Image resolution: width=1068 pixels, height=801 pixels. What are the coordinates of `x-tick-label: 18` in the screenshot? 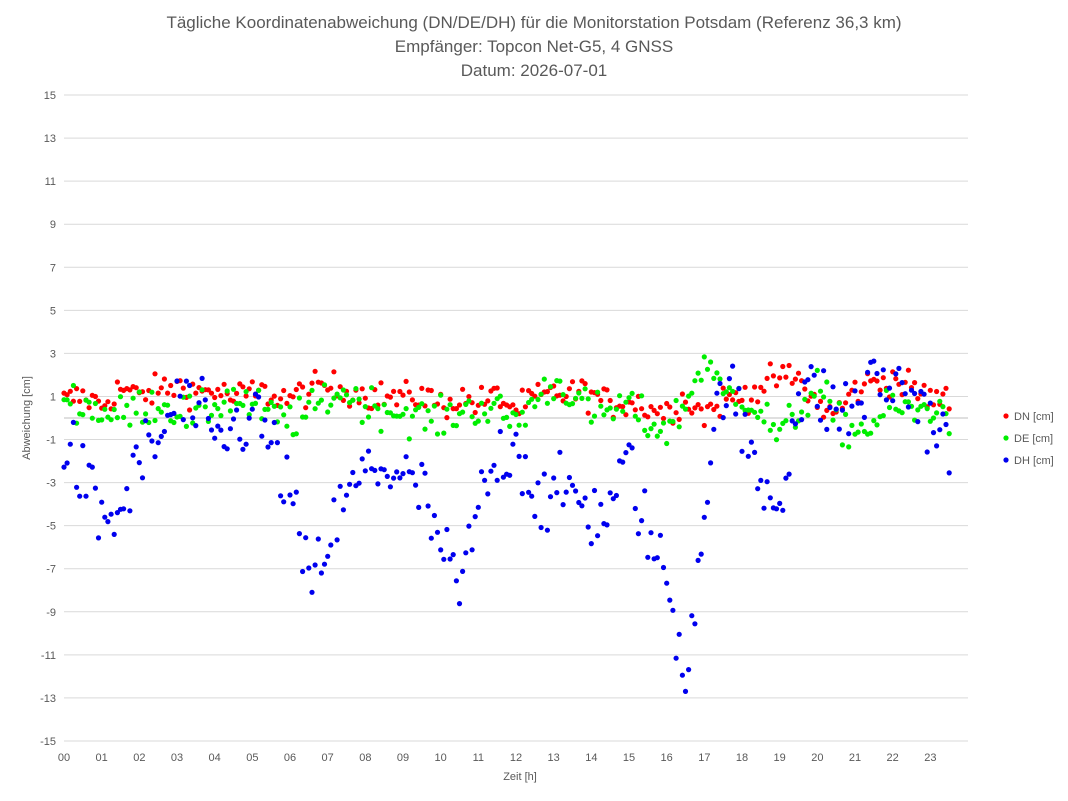 It's located at (742, 758).